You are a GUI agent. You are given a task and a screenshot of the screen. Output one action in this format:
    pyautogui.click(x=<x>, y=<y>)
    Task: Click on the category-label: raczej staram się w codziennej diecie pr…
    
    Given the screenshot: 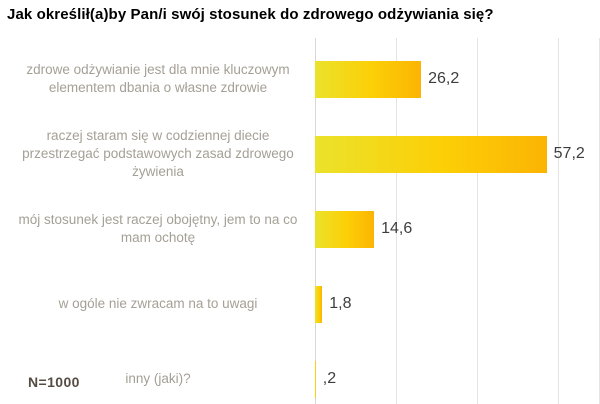 What is the action you would take?
    pyautogui.click(x=158, y=153)
    